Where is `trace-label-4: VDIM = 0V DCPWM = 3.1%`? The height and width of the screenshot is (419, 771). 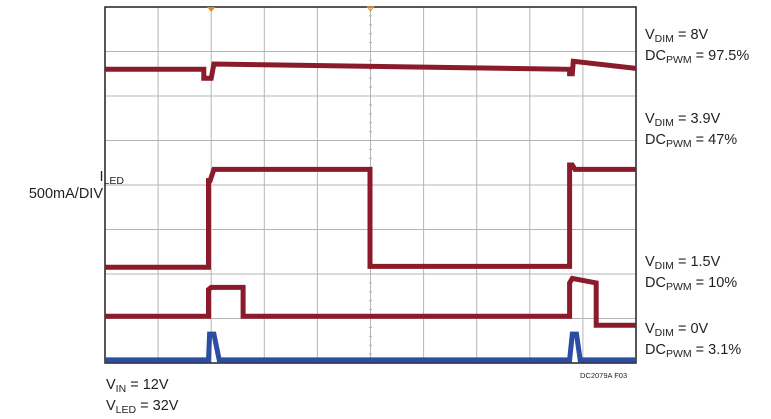 trace-label-4: VDIM = 0V DCPWM = 3.1% is located at coordinates (693, 342).